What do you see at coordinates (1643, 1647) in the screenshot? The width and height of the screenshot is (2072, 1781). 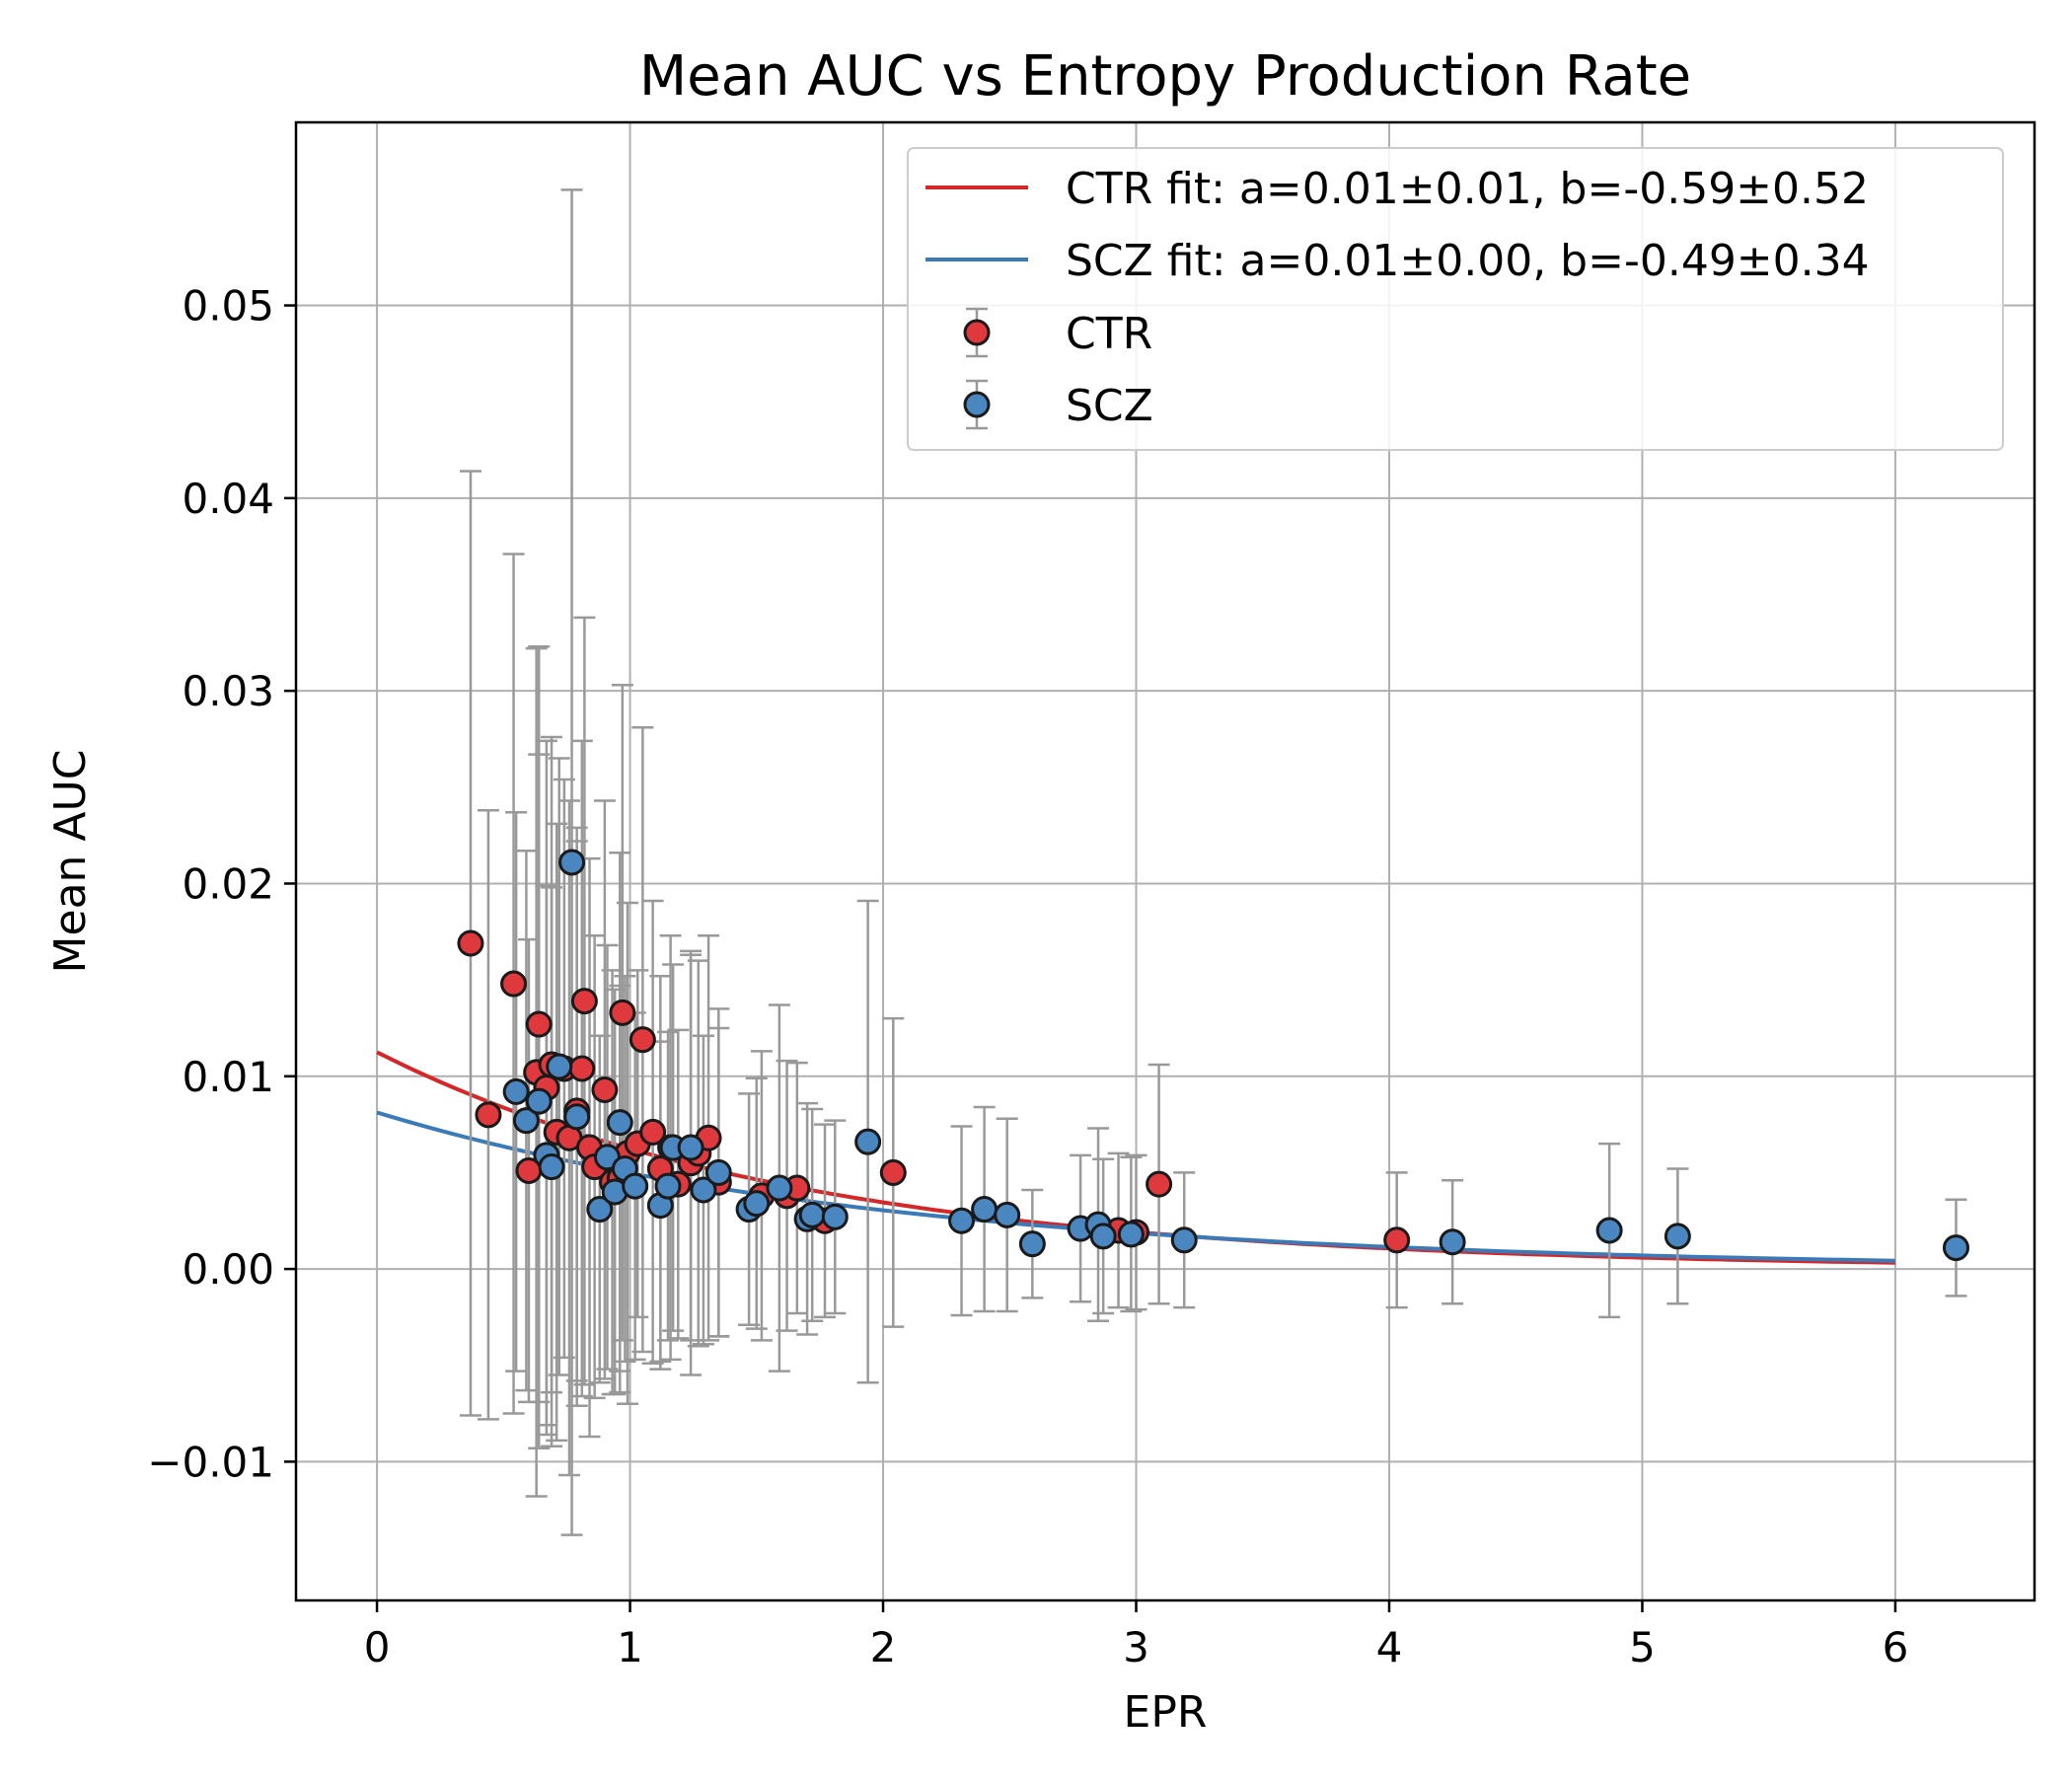 I see `x-tick-label: 5` at bounding box center [1643, 1647].